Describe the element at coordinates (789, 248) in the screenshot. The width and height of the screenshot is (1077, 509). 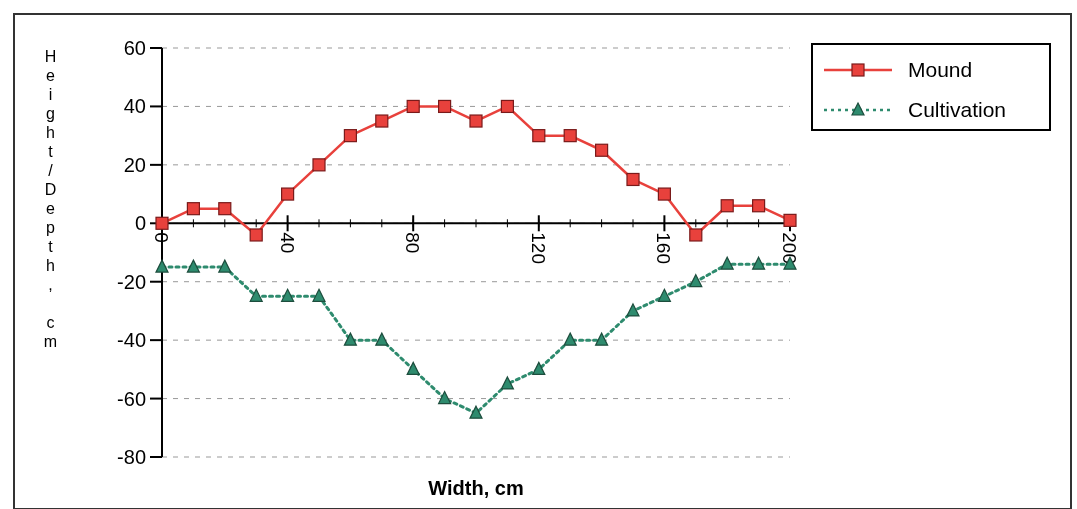
I see `x-tick-label: 200` at that location.